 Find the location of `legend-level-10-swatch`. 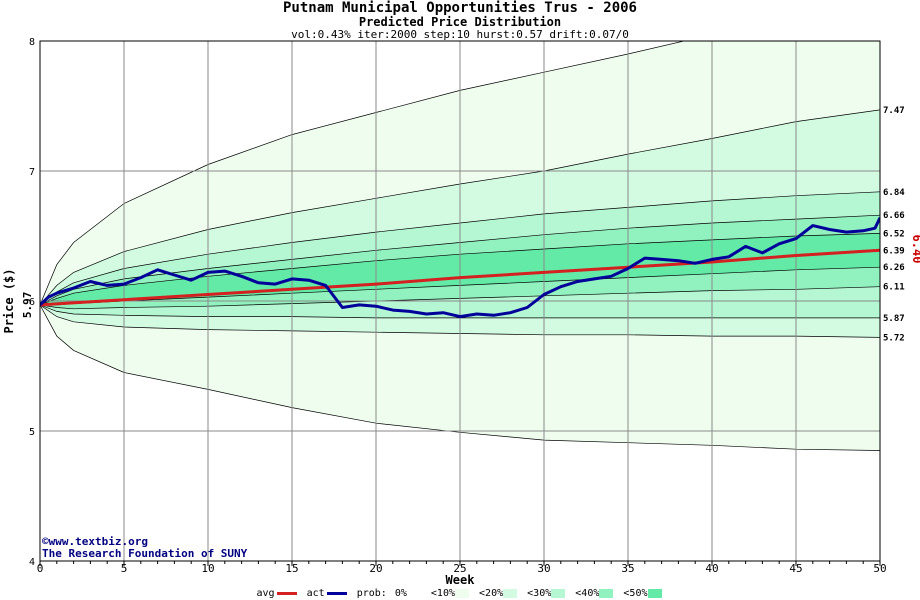

legend-level-10-swatch is located at coordinates (462, 593).